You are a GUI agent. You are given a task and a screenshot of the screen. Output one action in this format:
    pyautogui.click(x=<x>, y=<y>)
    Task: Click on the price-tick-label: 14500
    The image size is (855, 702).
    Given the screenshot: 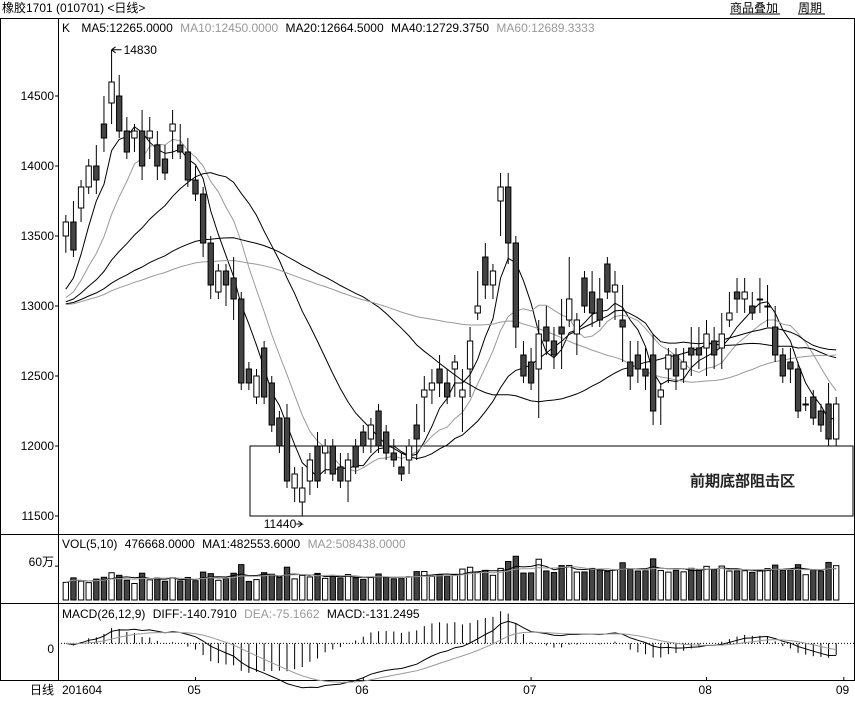 What is the action you would take?
    pyautogui.click(x=38, y=96)
    